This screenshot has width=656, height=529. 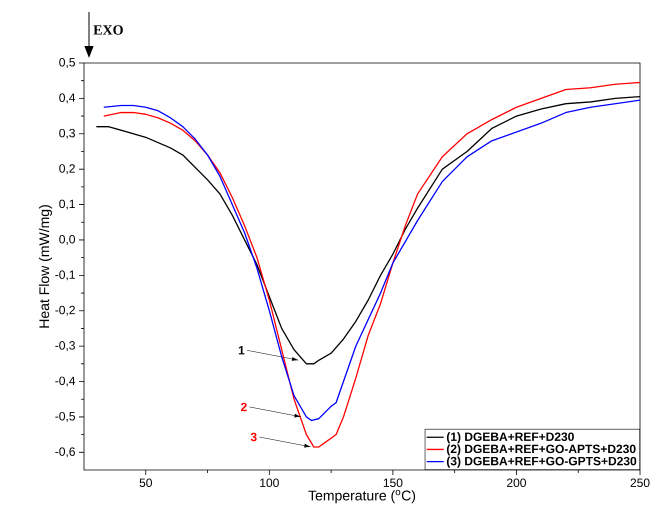 What do you see at coordinates (67, 133) in the screenshot?
I see `y-tick-label: 0,3` at bounding box center [67, 133].